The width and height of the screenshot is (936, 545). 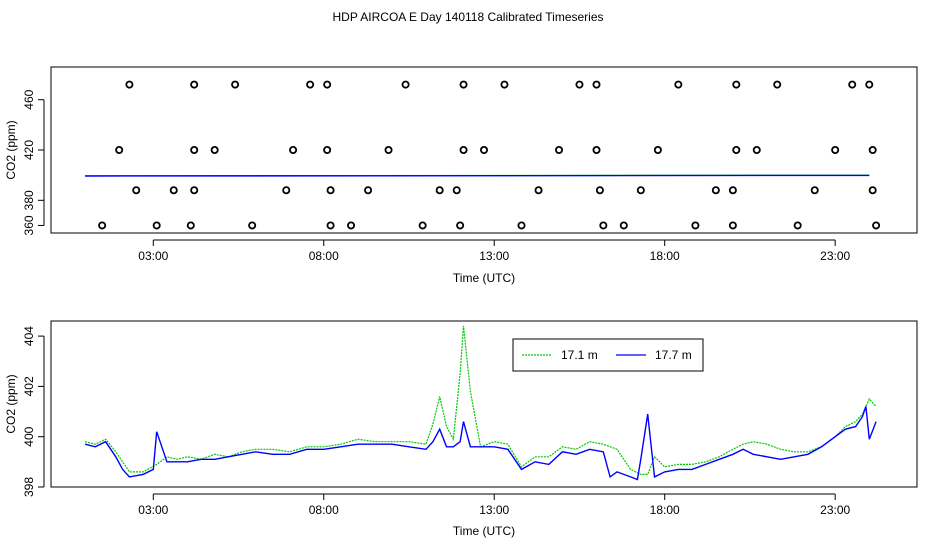 What do you see at coordinates (29, 99) in the screenshot?
I see `y-tick-label: 460` at bounding box center [29, 99].